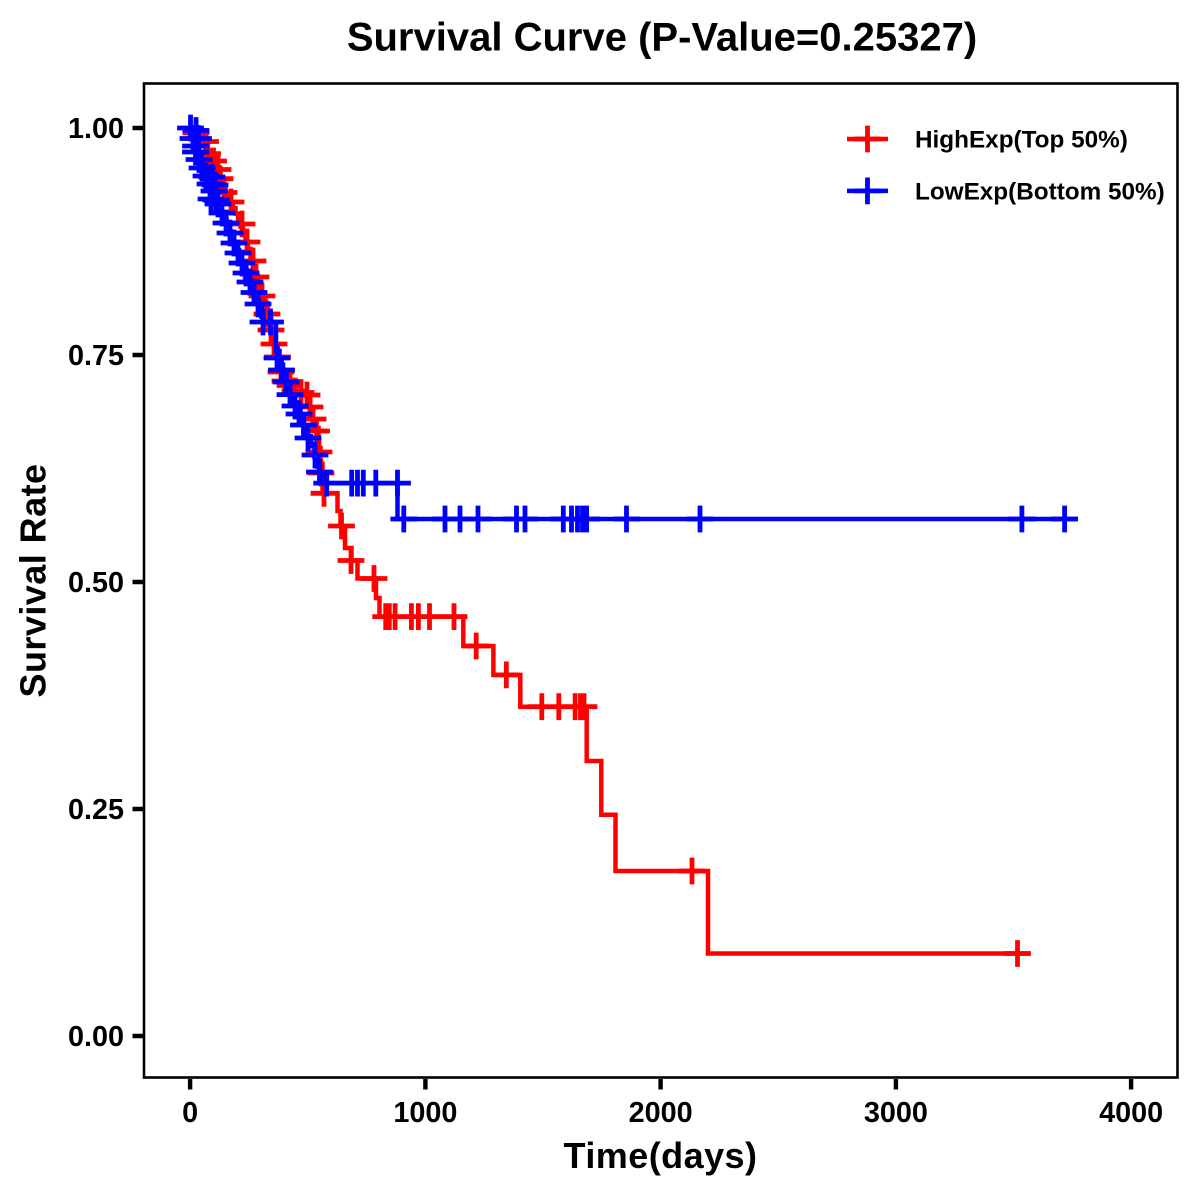  Describe the element at coordinates (96, 810) in the screenshot. I see `svg-text: 0.25` at that location.